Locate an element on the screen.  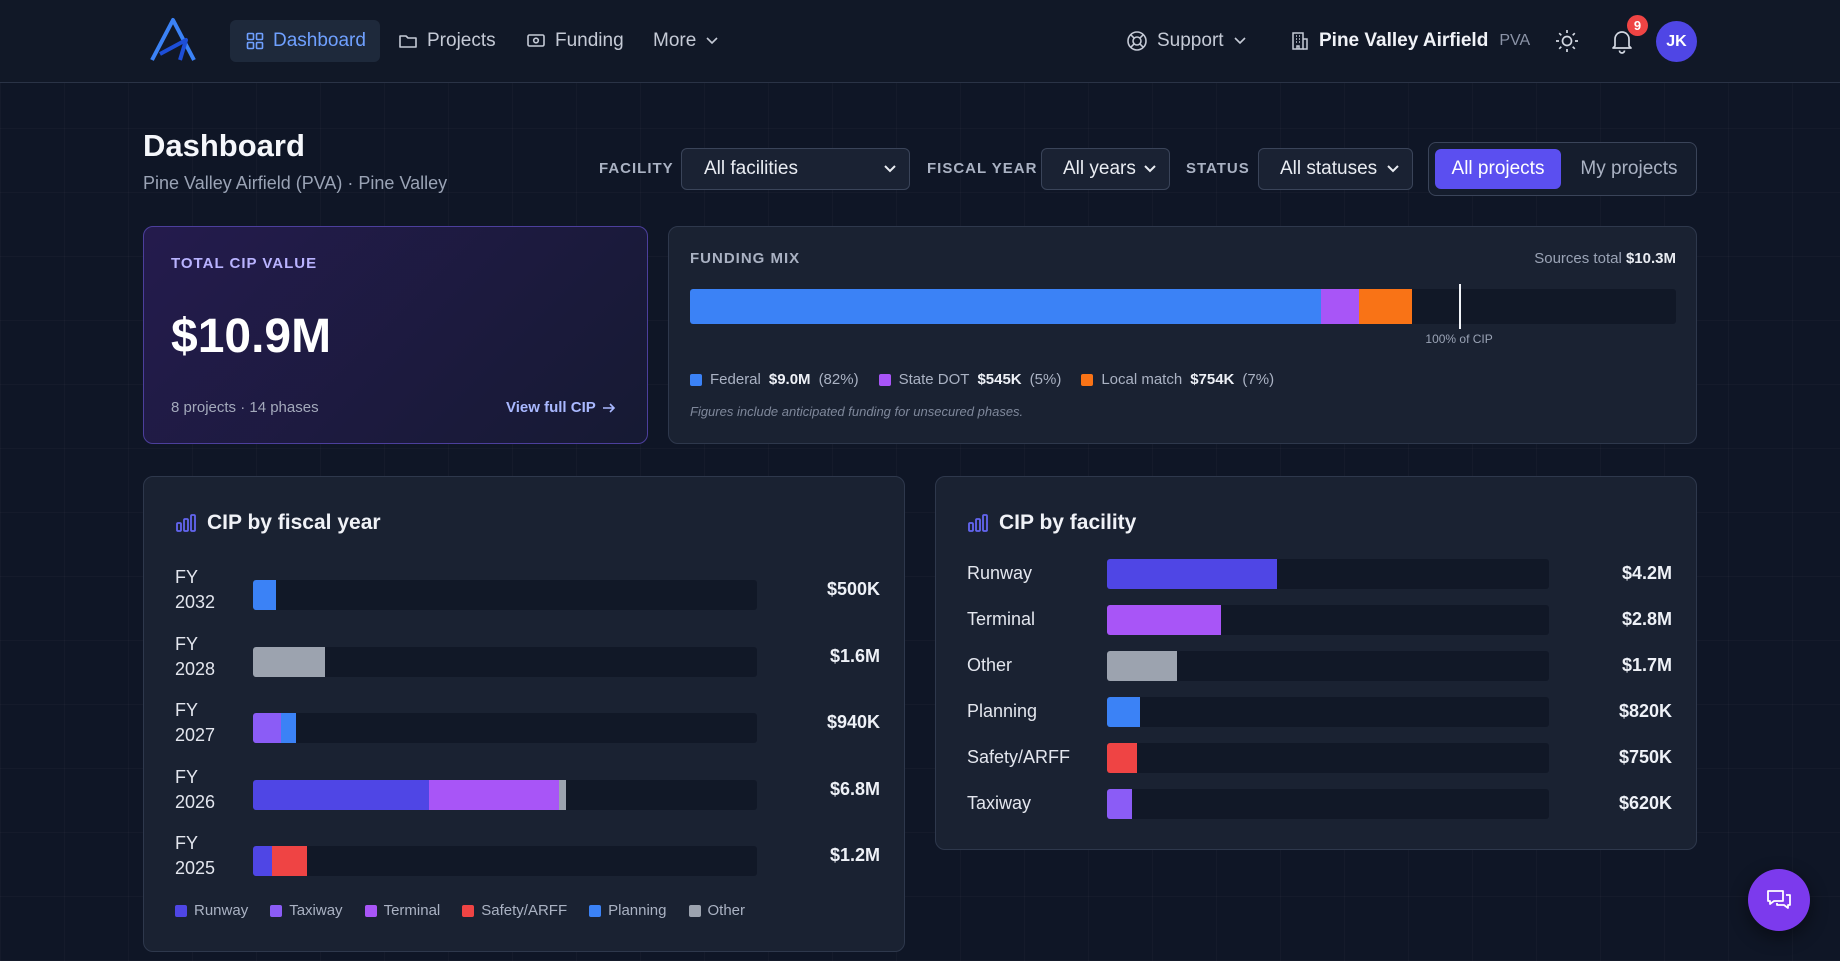
fiscal-year-legend-label: Other is located at coordinates (726, 910).